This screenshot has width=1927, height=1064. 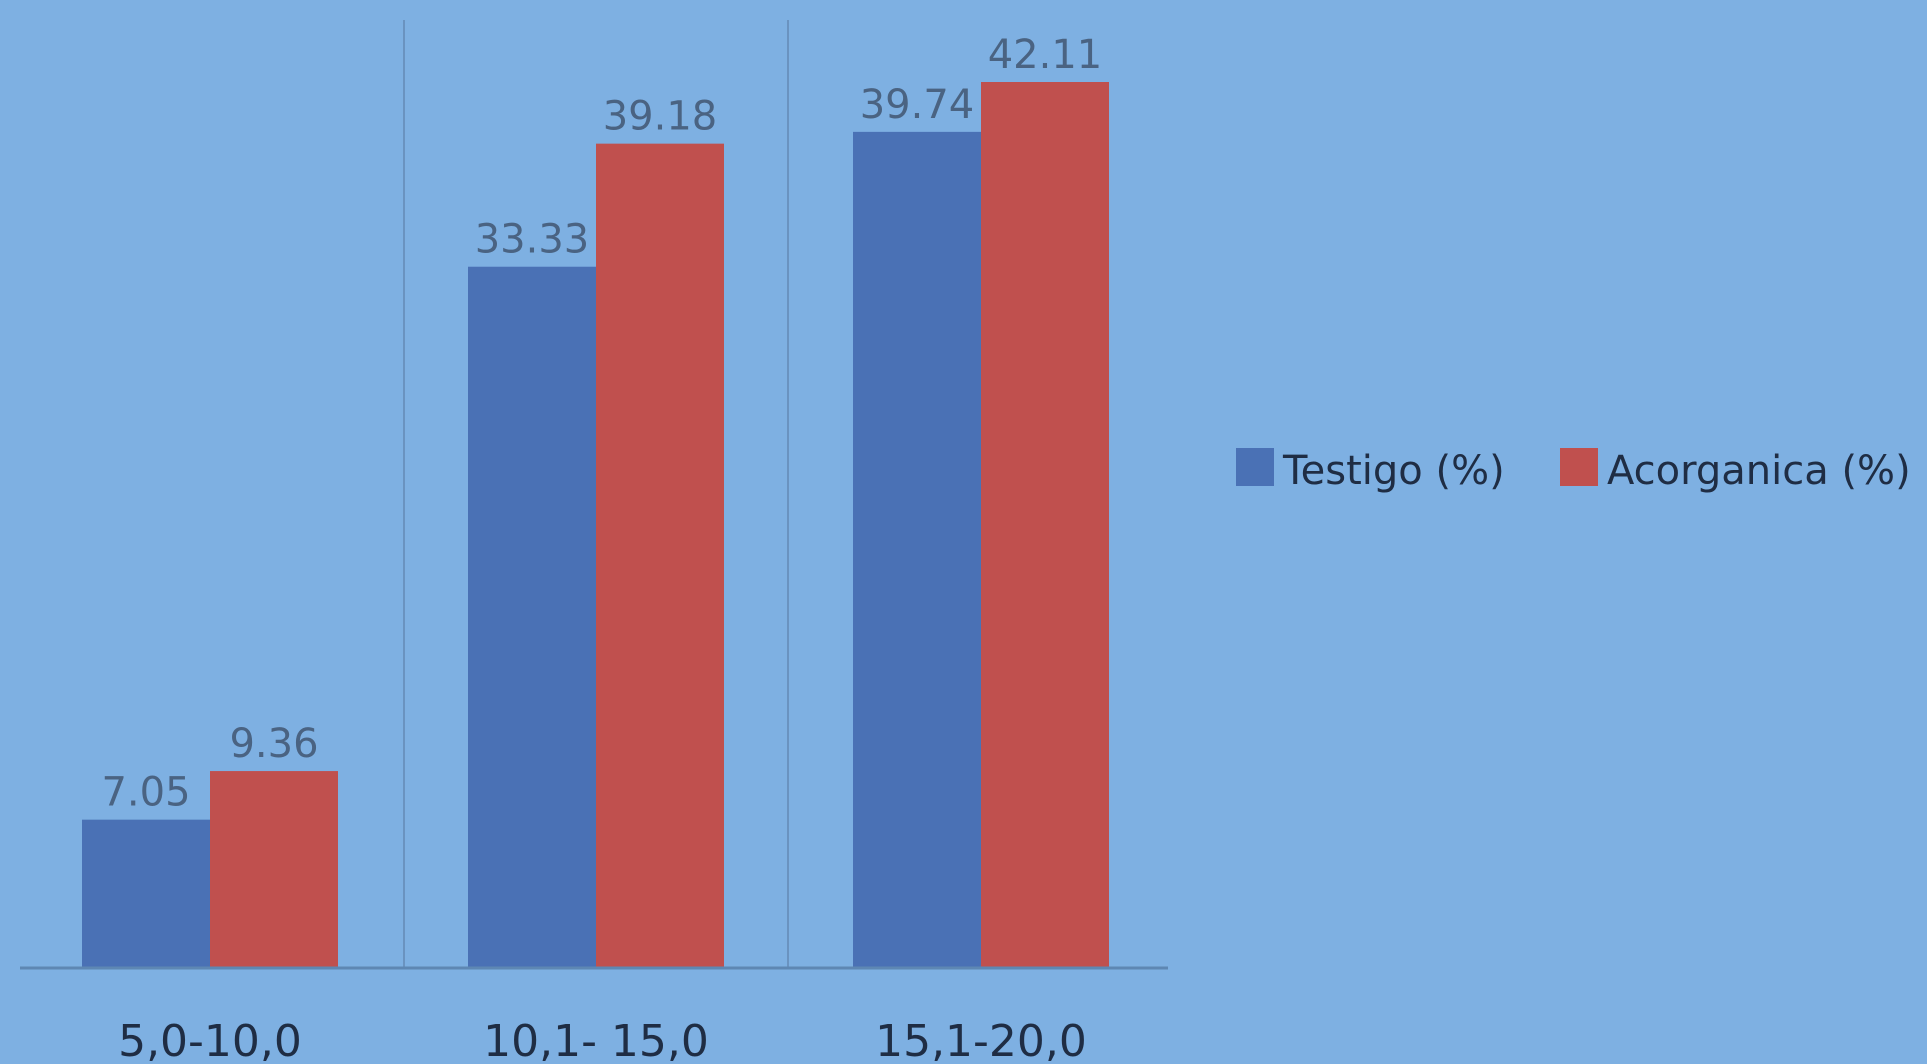 What do you see at coordinates (596, 1040) in the screenshot?
I see `category-label-1: 10,1- 15,0` at bounding box center [596, 1040].